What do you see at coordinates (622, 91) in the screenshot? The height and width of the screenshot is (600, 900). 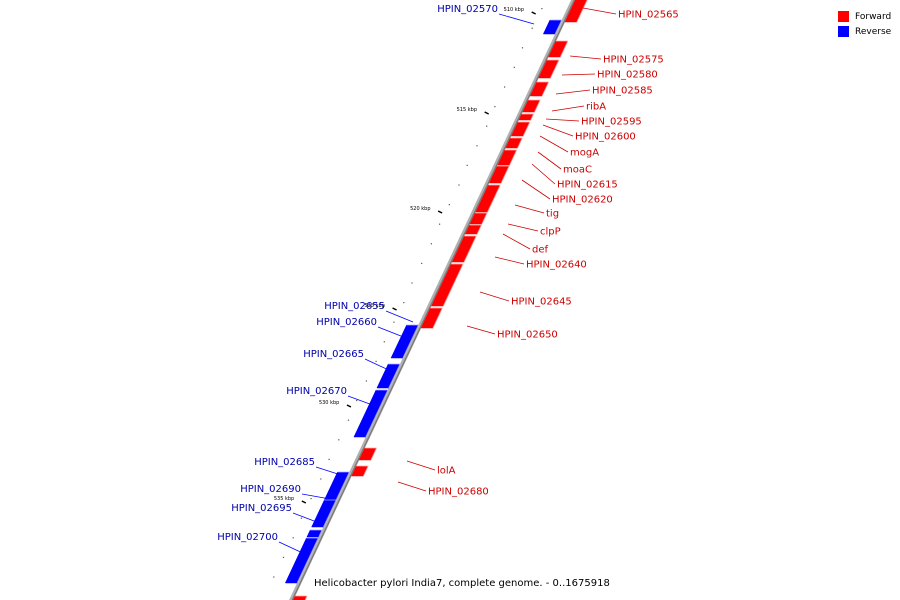 I see `forward-gene-label: HPIN_02585` at bounding box center [622, 91].